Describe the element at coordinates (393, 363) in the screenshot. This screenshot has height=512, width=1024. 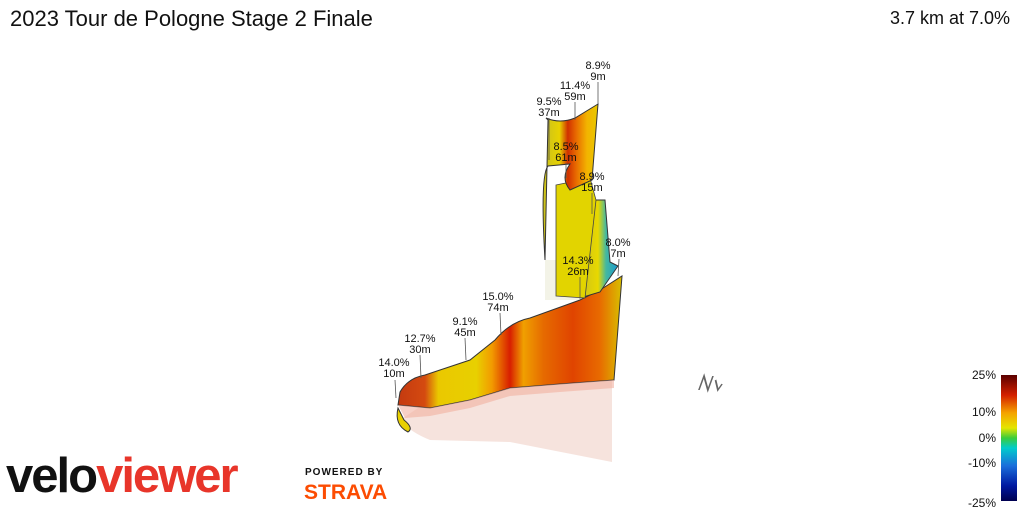
I see `svg-text: 14.0%` at that location.